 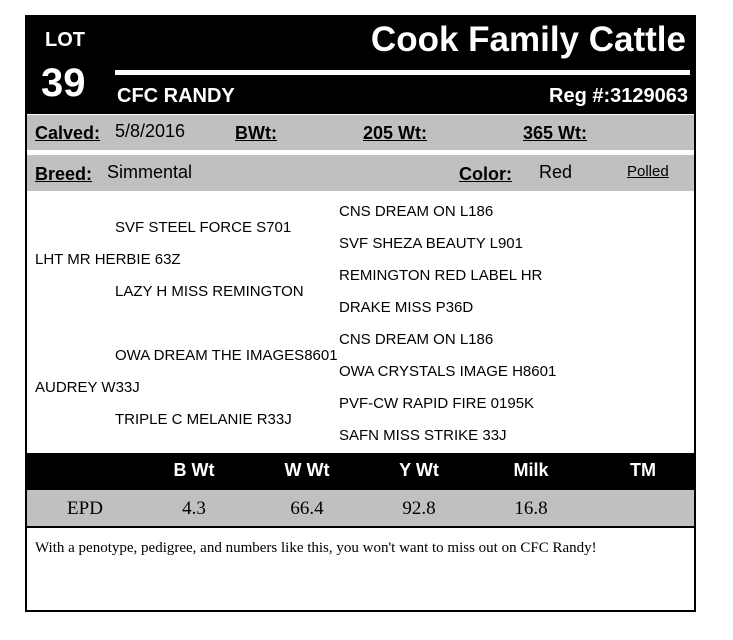 What do you see at coordinates (307, 508) in the screenshot?
I see `epd-value-wwt: 66.4` at bounding box center [307, 508].